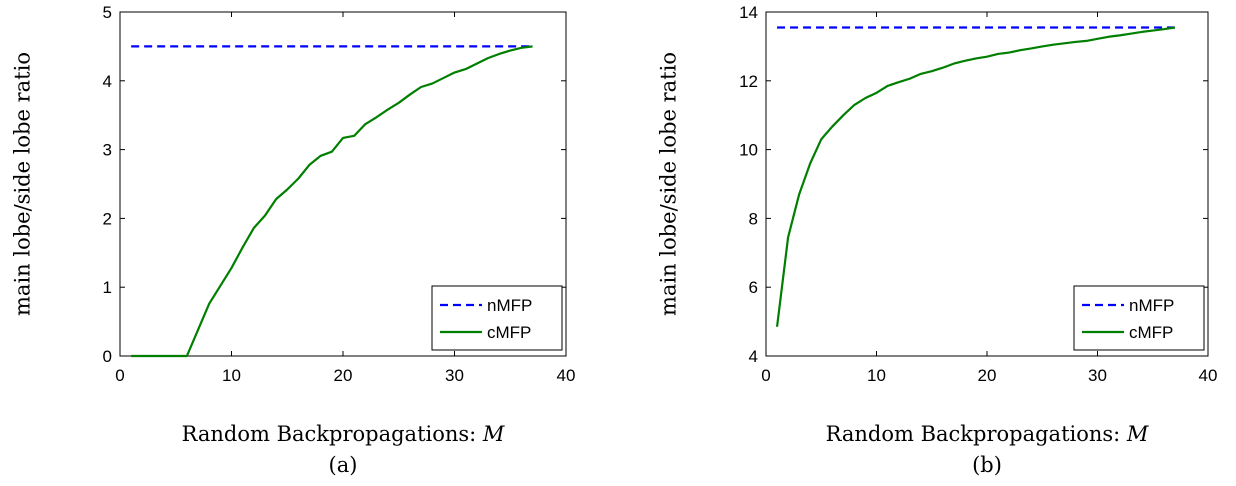 The height and width of the screenshot is (486, 1236). I want to click on panel-a-y-tick-label: 2, so click(107, 218).